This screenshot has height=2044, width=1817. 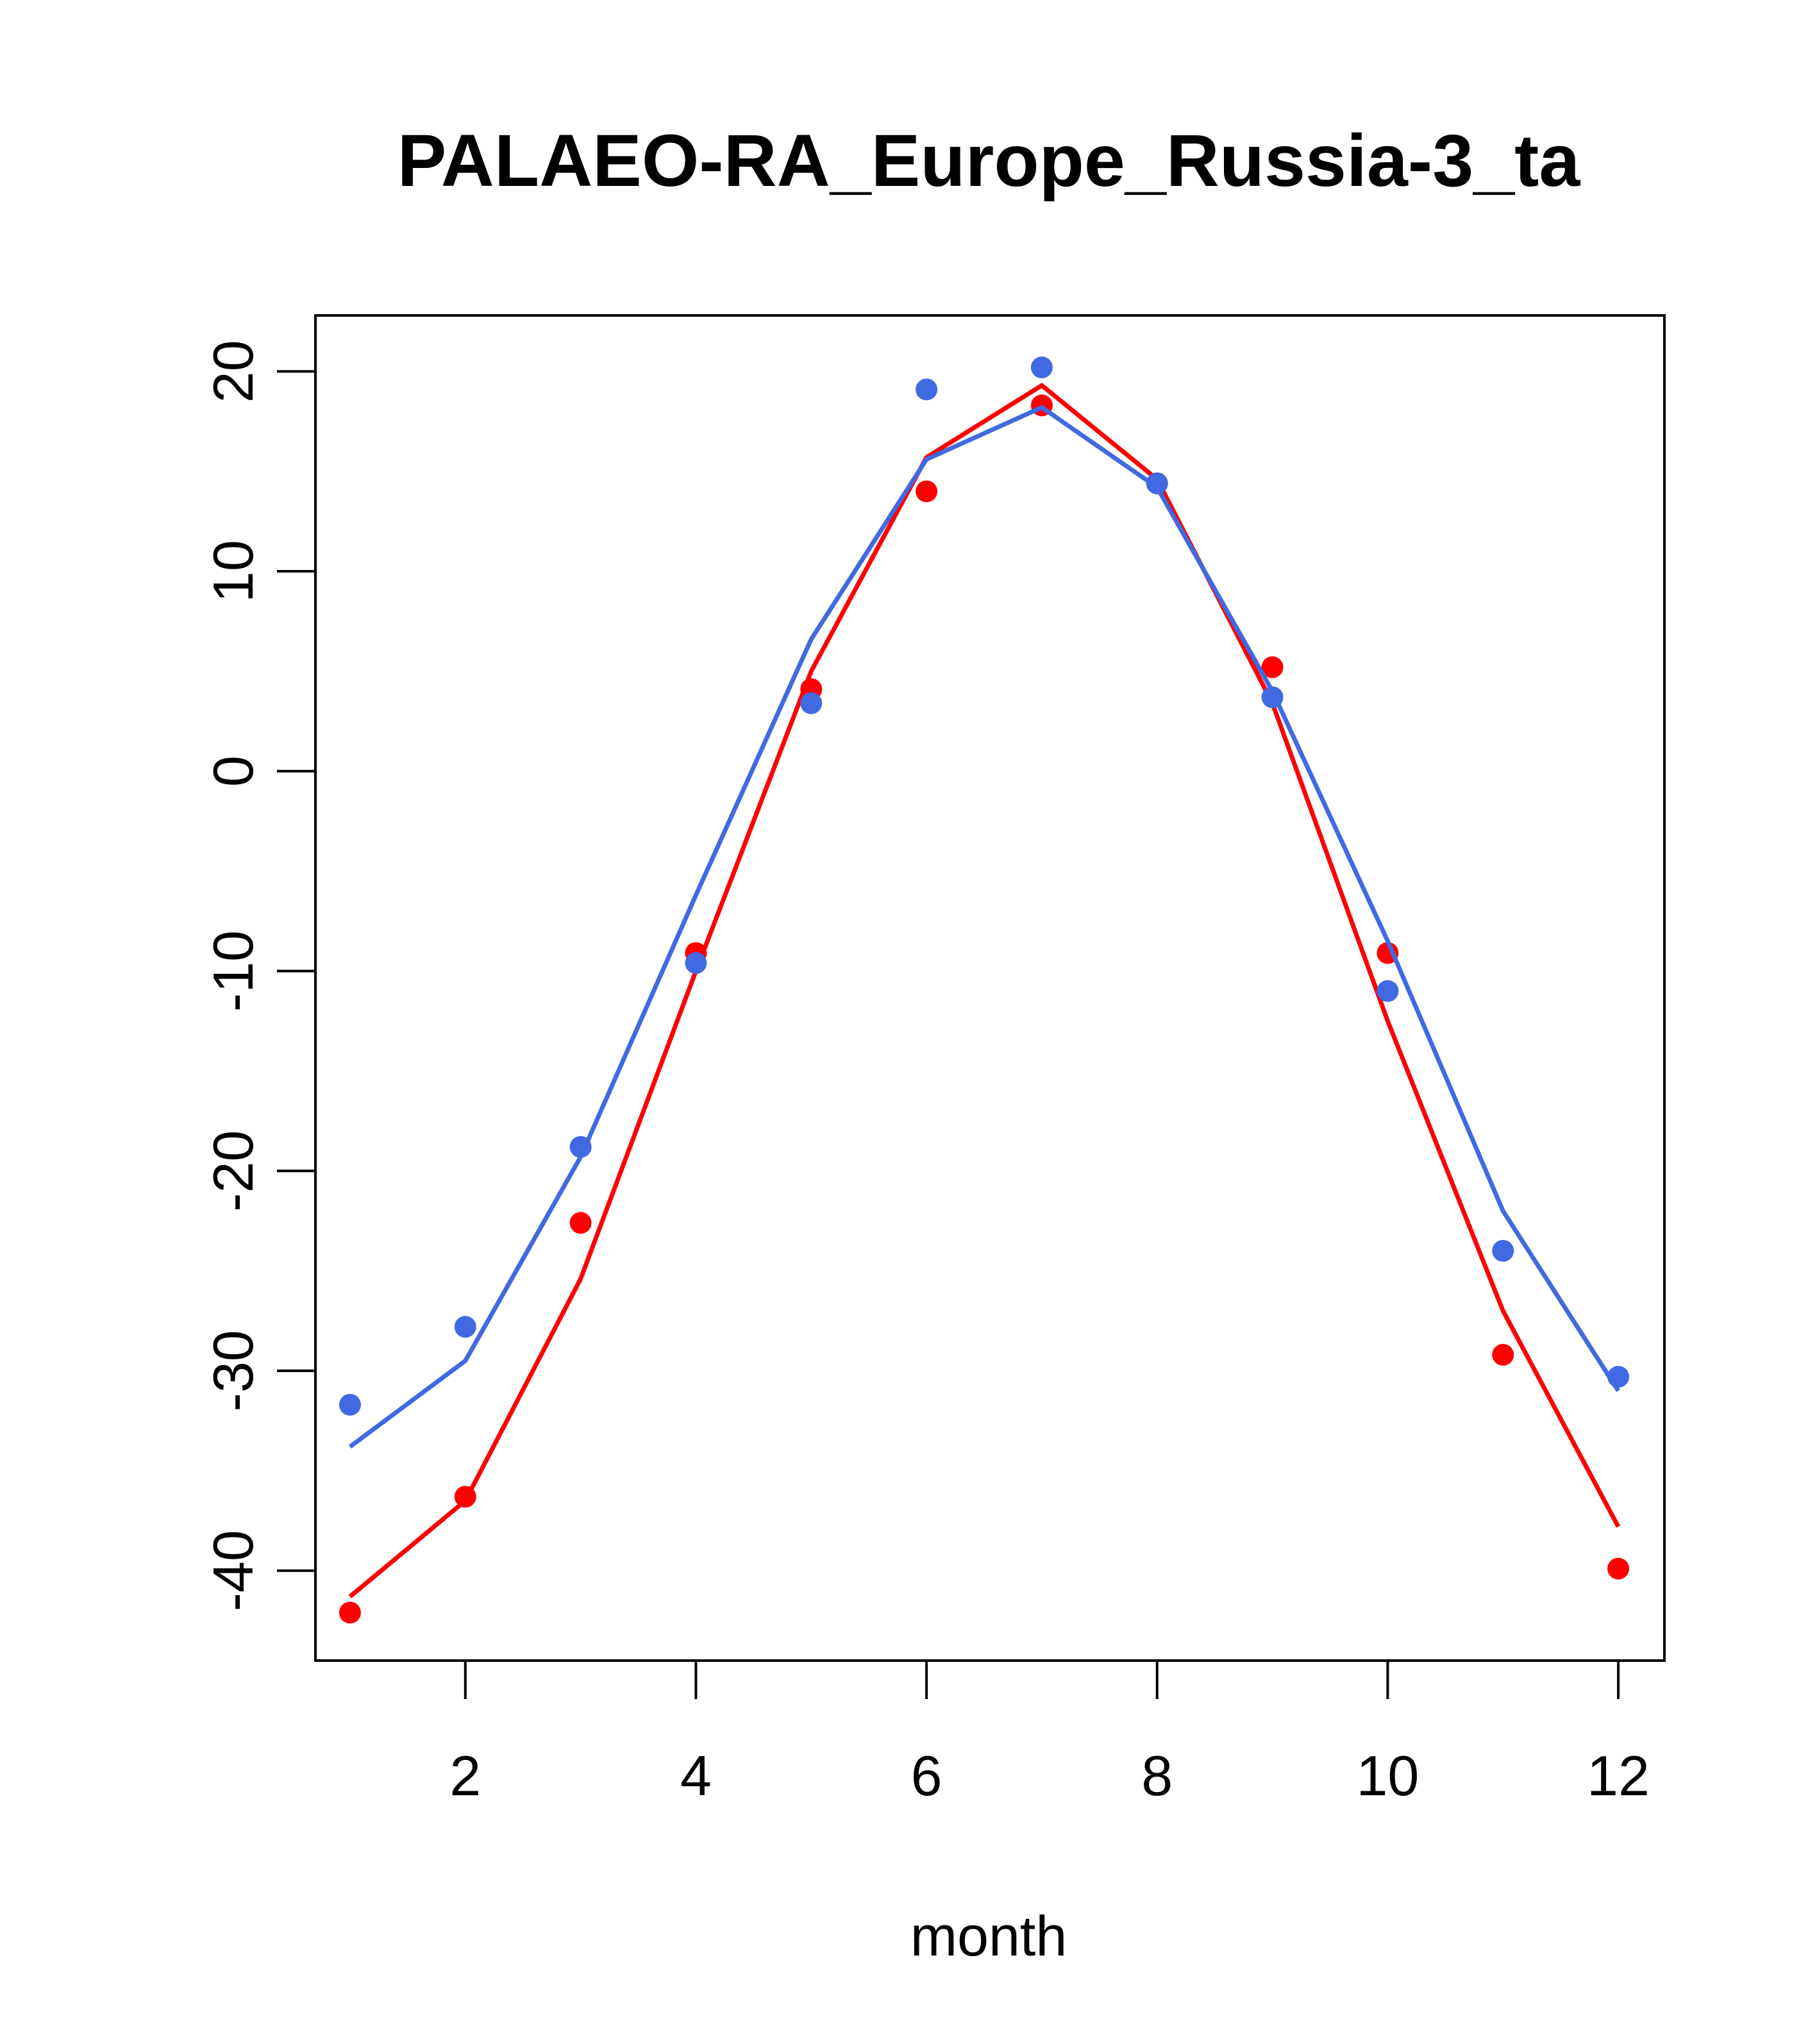 I want to click on x-tick-label: 6, so click(x=926, y=1775).